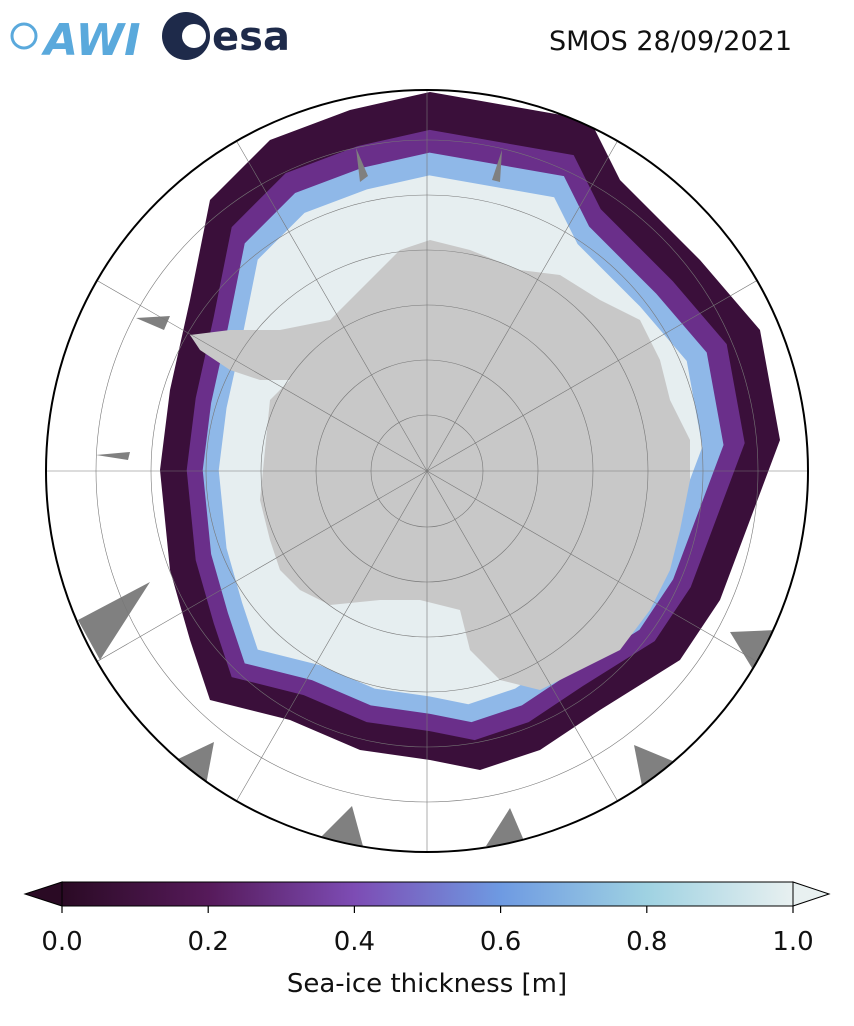 This screenshot has width=854, height=1026. I want to click on colorbar-tick-label: 0.4, so click(354, 942).